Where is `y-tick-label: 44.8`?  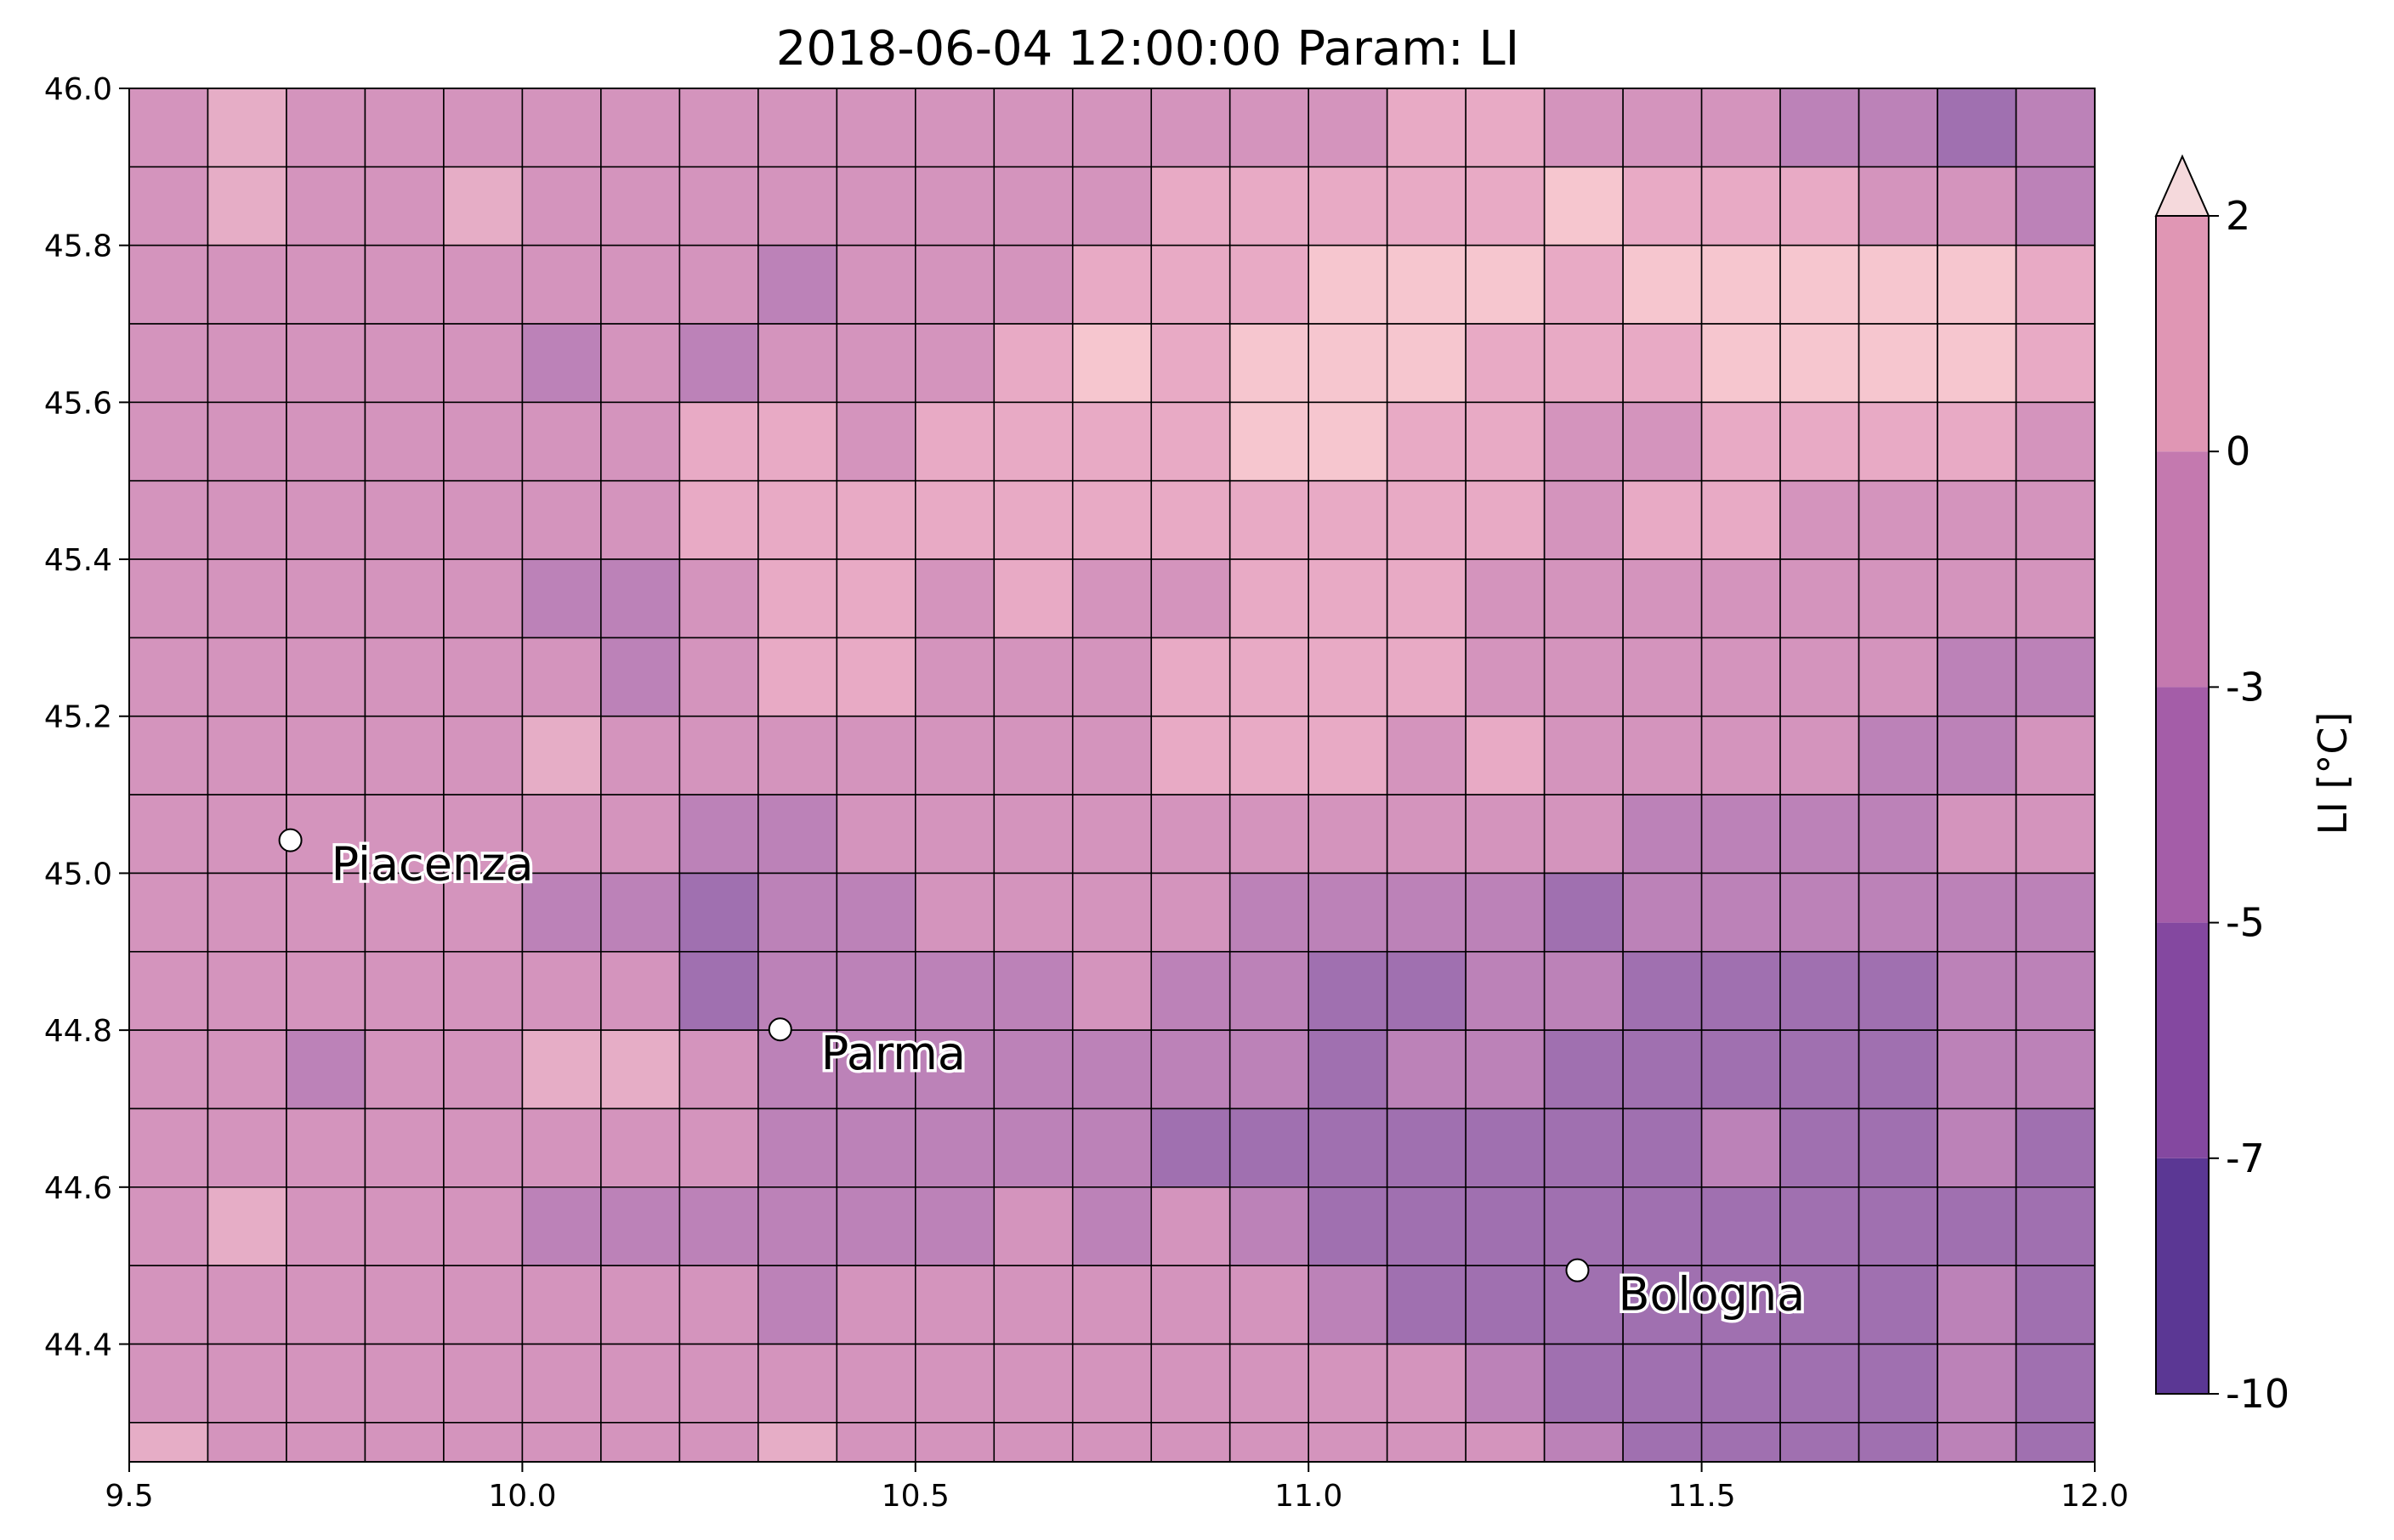 y-tick-label: 44.8 is located at coordinates (78, 1031).